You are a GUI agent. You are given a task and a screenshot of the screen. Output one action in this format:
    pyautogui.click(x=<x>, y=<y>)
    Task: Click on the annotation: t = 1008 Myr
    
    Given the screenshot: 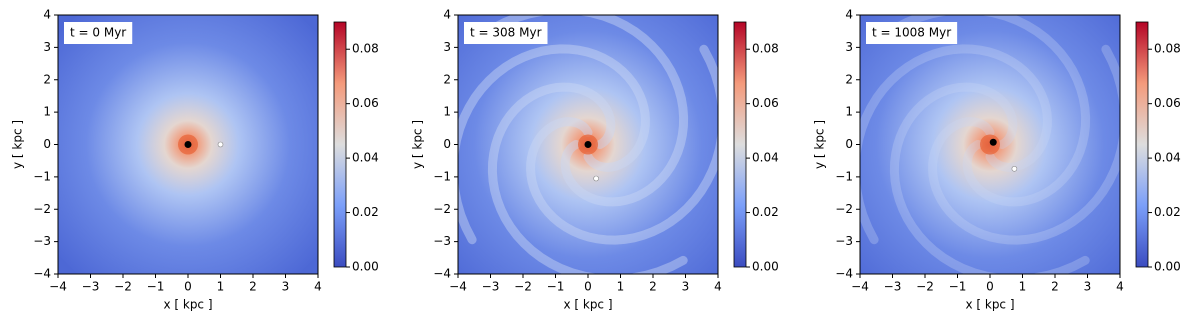 What is the action you would take?
    pyautogui.click(x=911, y=33)
    